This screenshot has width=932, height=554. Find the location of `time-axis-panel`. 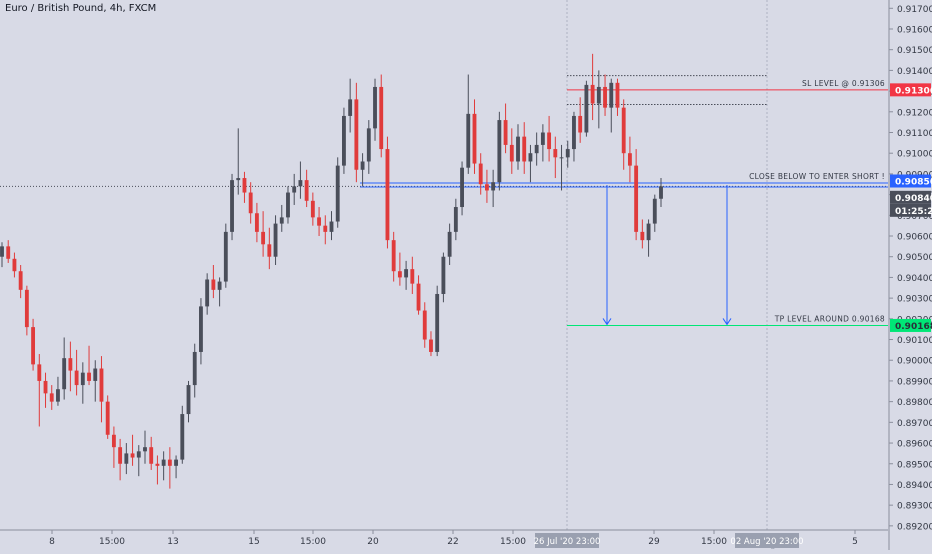

time-axis-panel is located at coordinates (444, 540).